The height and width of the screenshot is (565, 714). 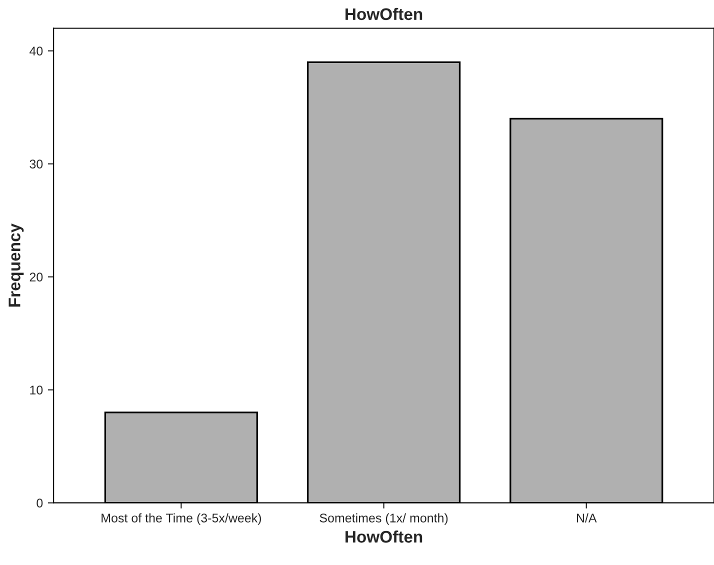 What do you see at coordinates (36, 164) in the screenshot?
I see `y-tick-label: 30` at bounding box center [36, 164].